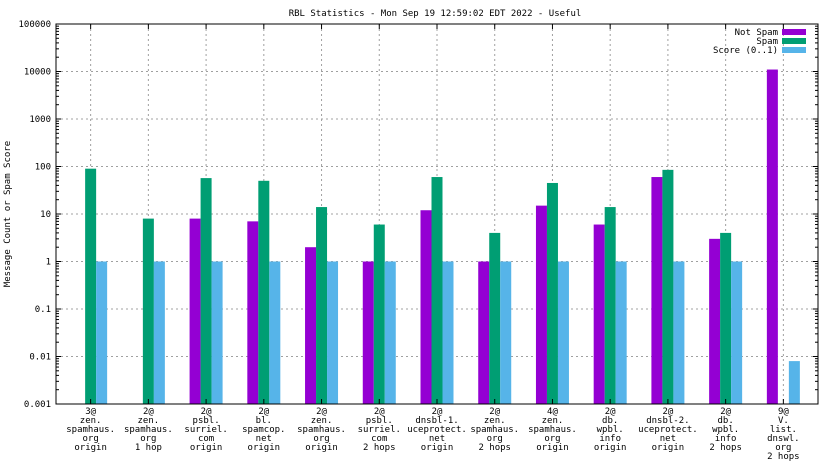  What do you see at coordinates (205, 430) in the screenshot?
I see `x-tick-label: 2@ psbl. surriel. com origin` at bounding box center [205, 430].